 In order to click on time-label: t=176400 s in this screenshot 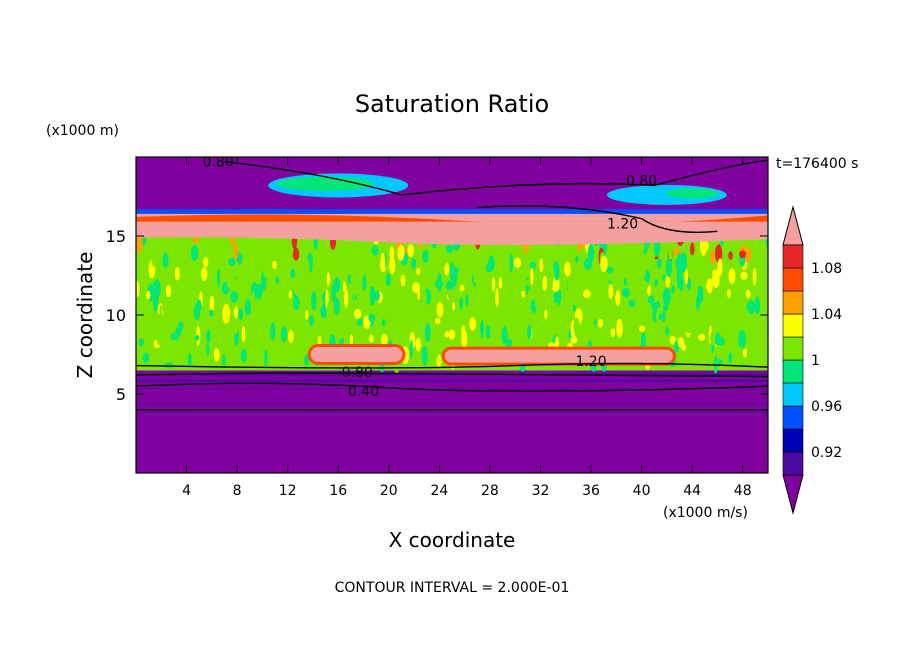, I will do `click(817, 164)`.